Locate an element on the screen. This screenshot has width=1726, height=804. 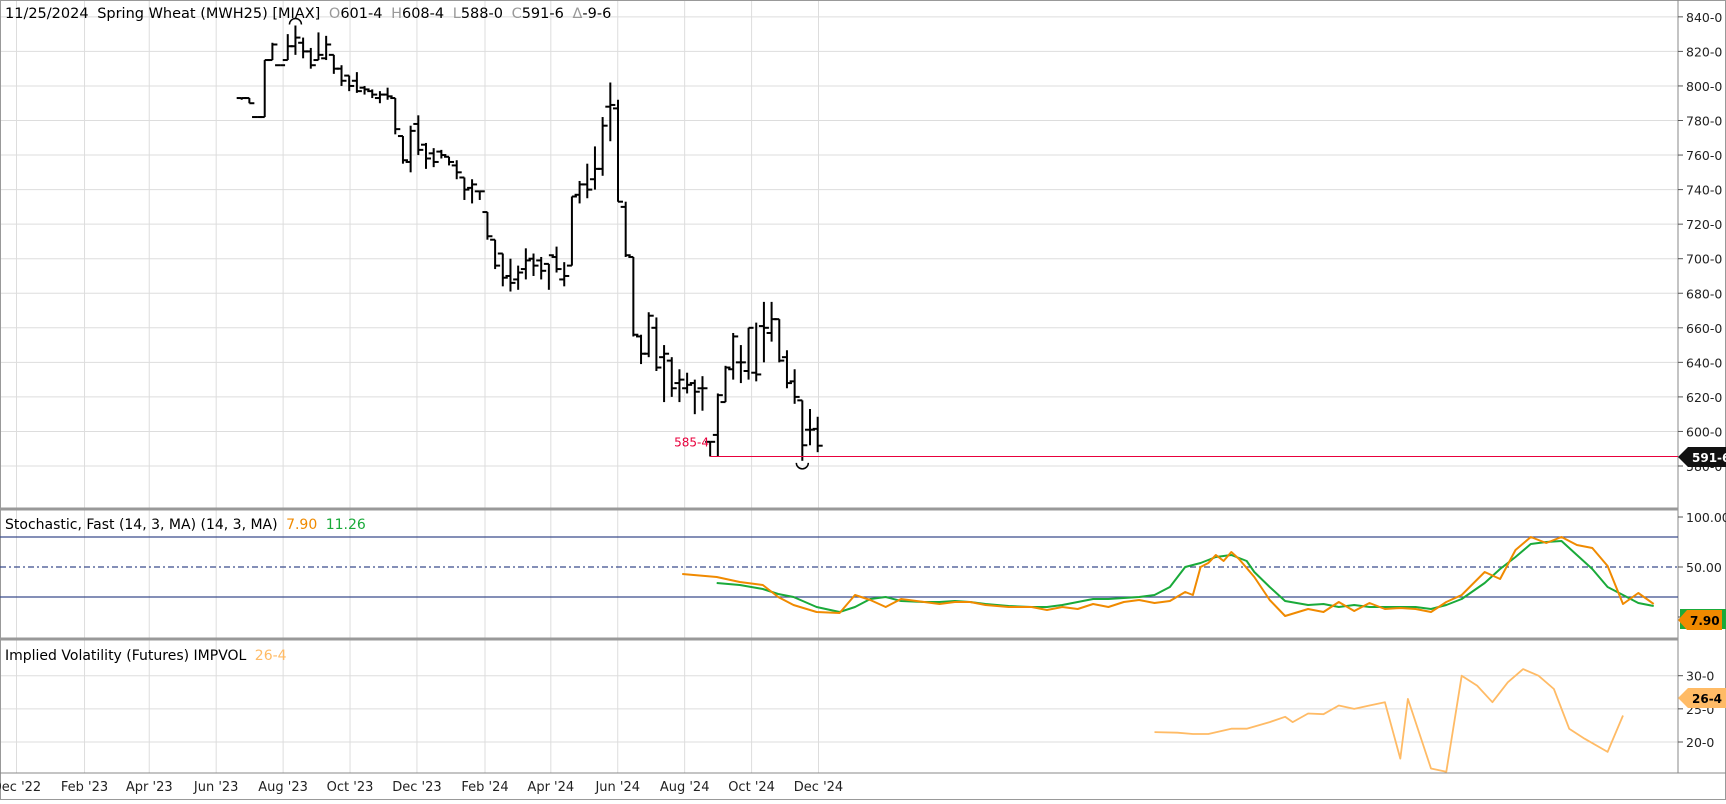
svg-text: 591-6 is located at coordinates (1709, 458).